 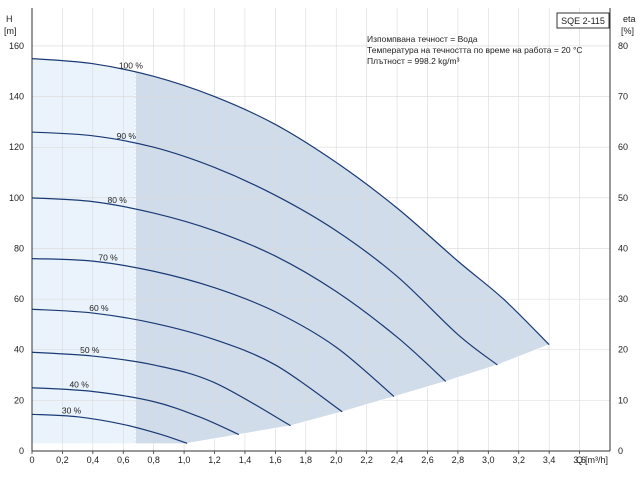 I want to click on x-tick-label: 1,0, so click(x=184, y=460).